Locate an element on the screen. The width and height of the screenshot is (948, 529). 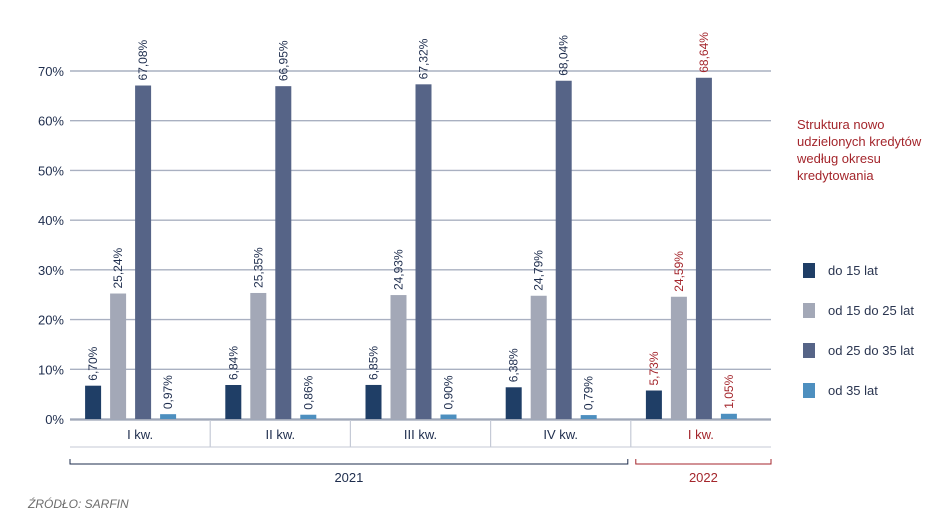
y-tick-label: 30% is located at coordinates (51, 270).